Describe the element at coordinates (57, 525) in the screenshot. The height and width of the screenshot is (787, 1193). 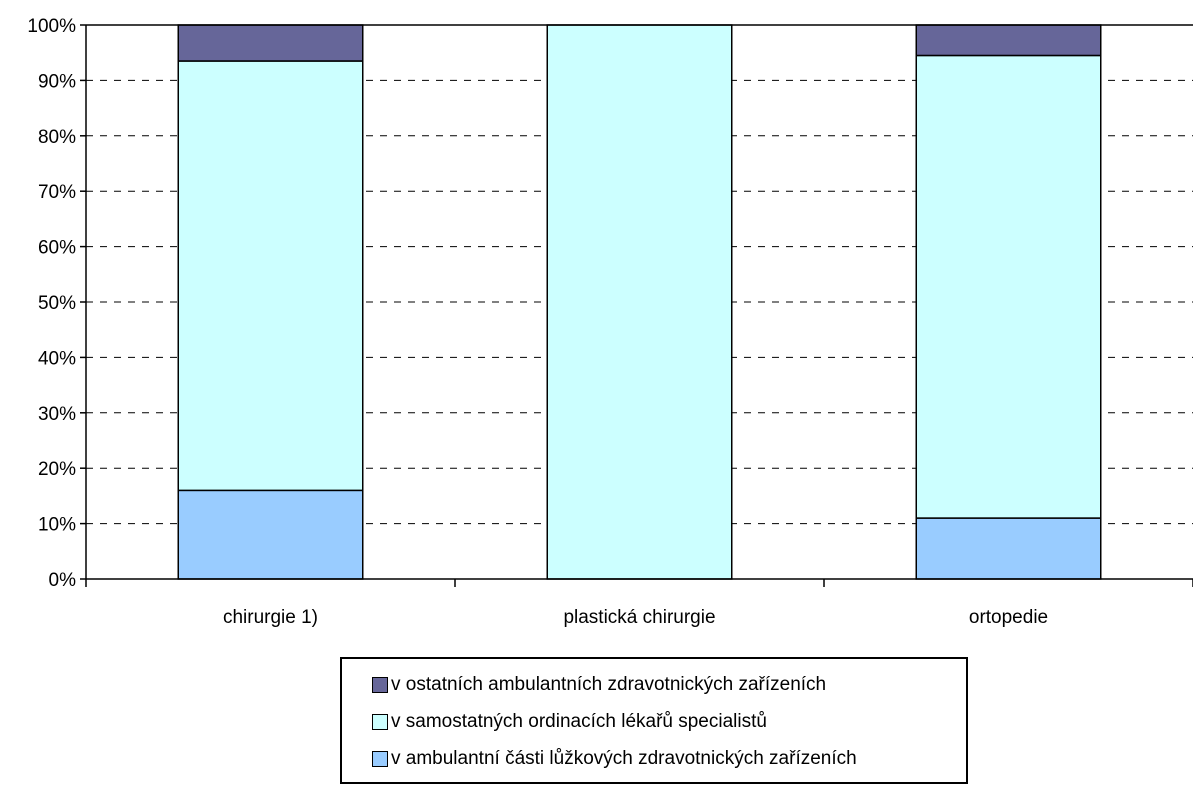
I see `y-tick-label: 10%` at that location.